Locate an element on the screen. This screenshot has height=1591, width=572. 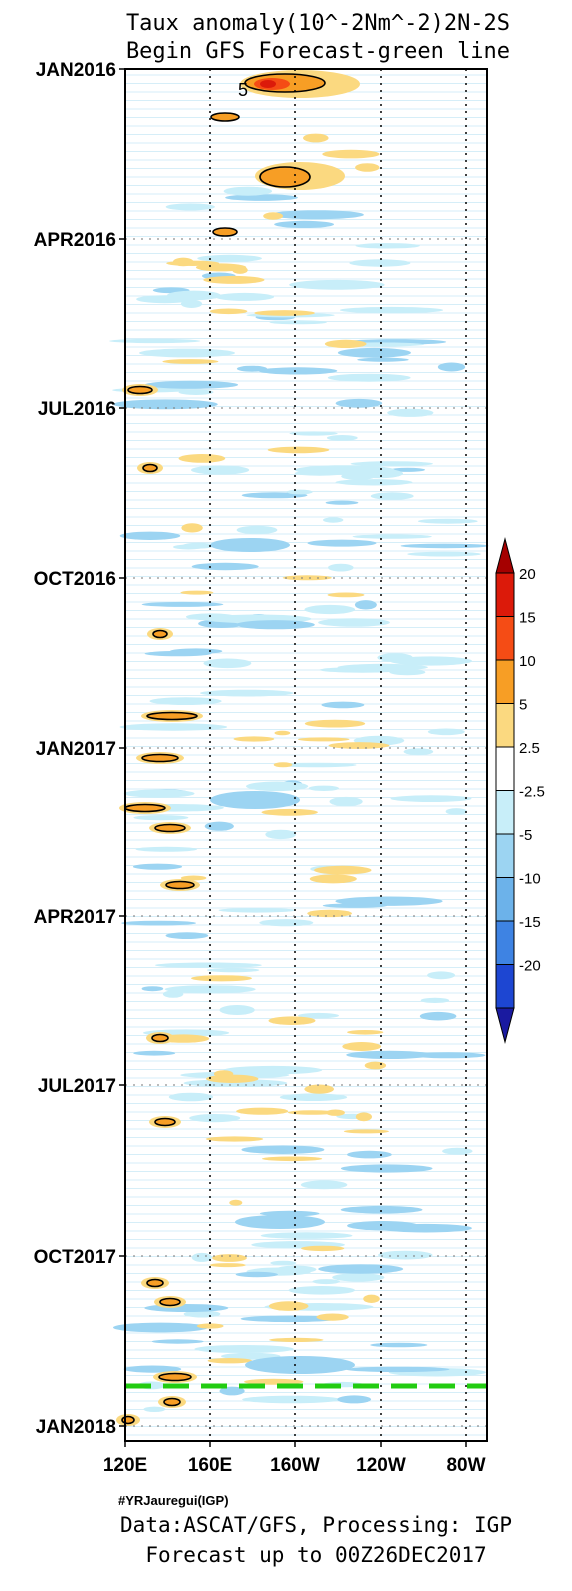
colorbar-label: -15 is located at coordinates (530, 922).